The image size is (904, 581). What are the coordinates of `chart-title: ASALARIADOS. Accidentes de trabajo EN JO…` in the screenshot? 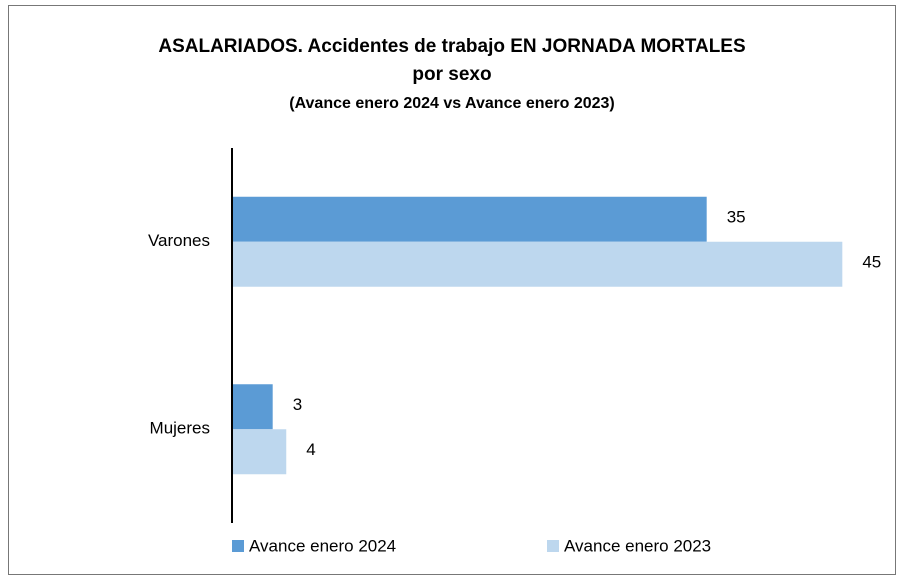 It's located at (451, 46).